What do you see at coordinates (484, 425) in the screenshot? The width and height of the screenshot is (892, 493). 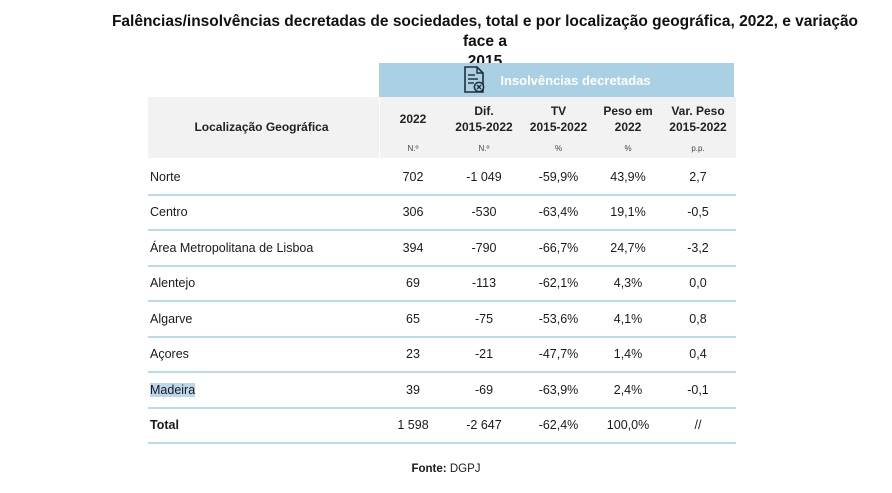 I see `total-dif: -2 647` at bounding box center [484, 425].